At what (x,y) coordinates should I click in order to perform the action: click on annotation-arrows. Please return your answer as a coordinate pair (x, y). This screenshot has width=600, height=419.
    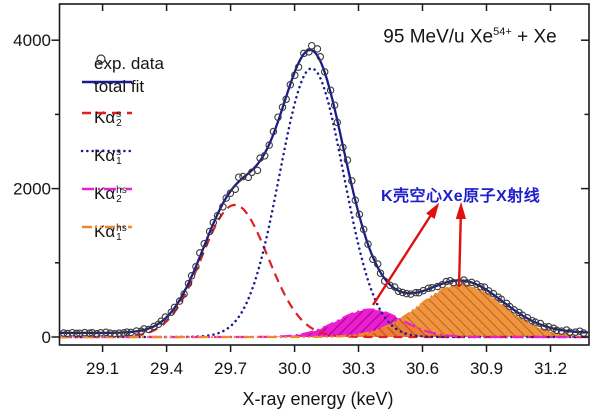
    Looking at the image, I should click on (418, 253).